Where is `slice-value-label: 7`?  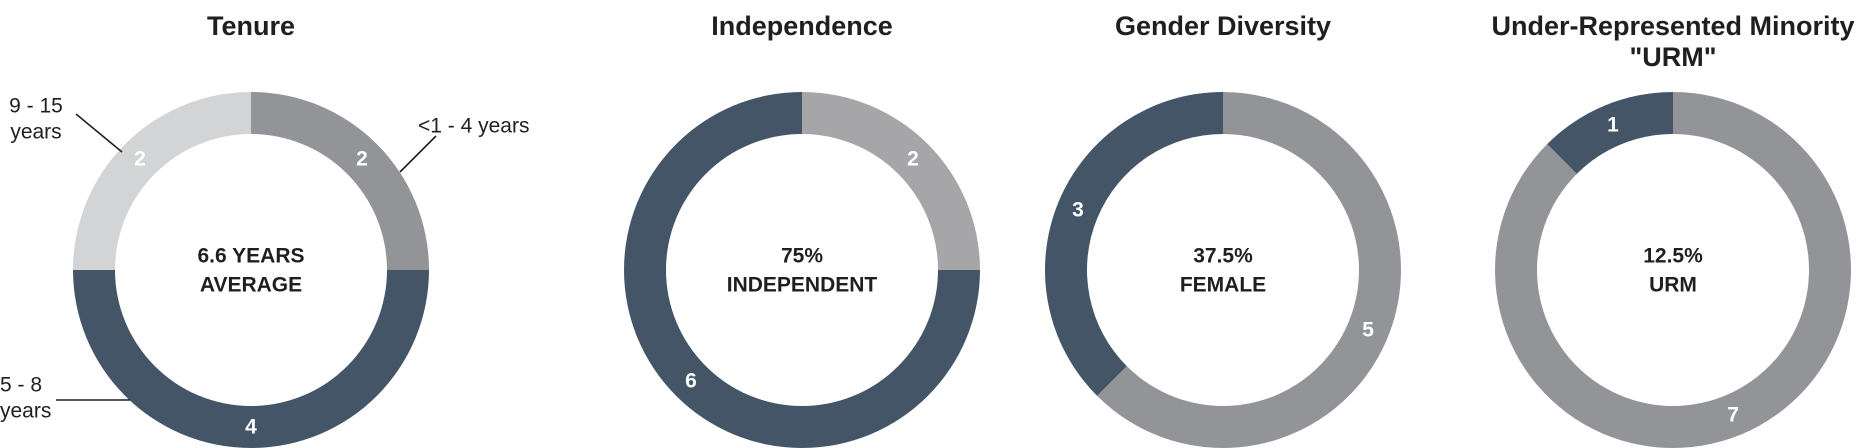
slice-value-label: 7 is located at coordinates (1733, 415).